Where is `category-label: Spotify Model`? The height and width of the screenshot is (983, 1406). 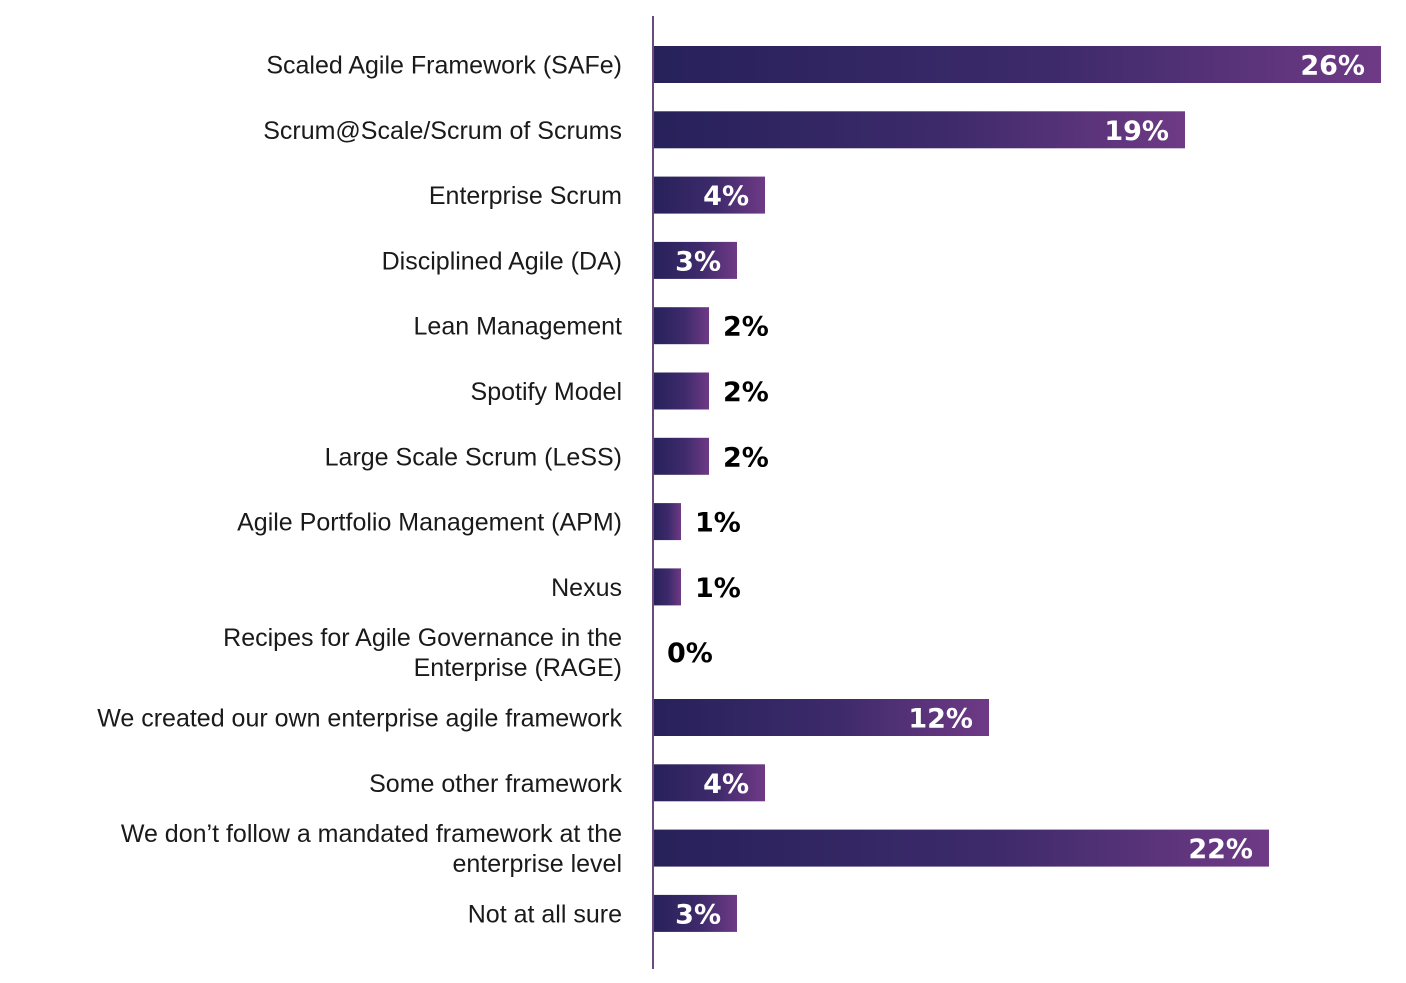 category-label: Spotify Model is located at coordinates (546, 392).